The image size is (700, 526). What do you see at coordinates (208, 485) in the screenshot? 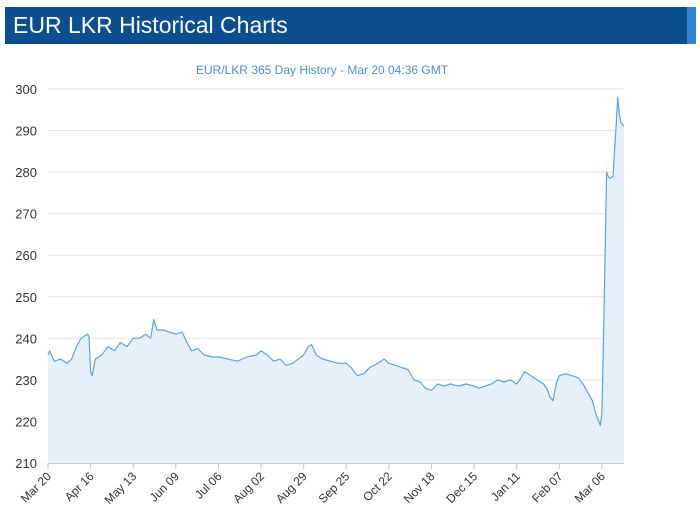
I see `x-tick-label: Jul 06` at bounding box center [208, 485].